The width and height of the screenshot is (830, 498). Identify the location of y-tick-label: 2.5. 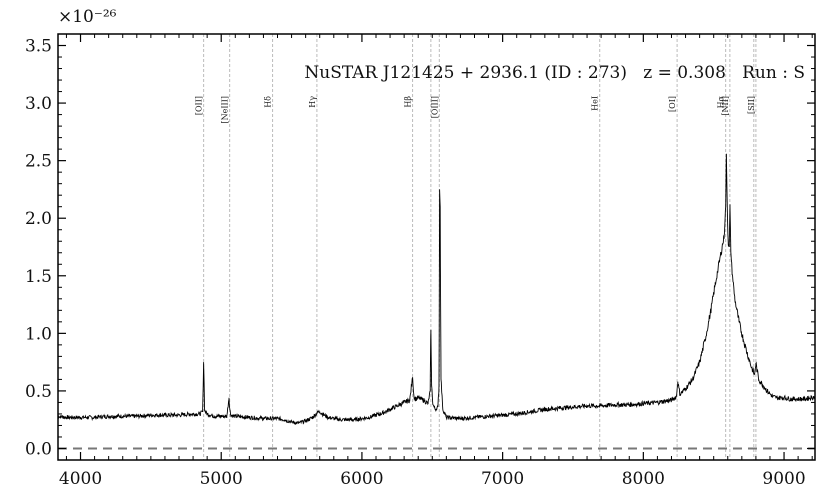
(38, 162).